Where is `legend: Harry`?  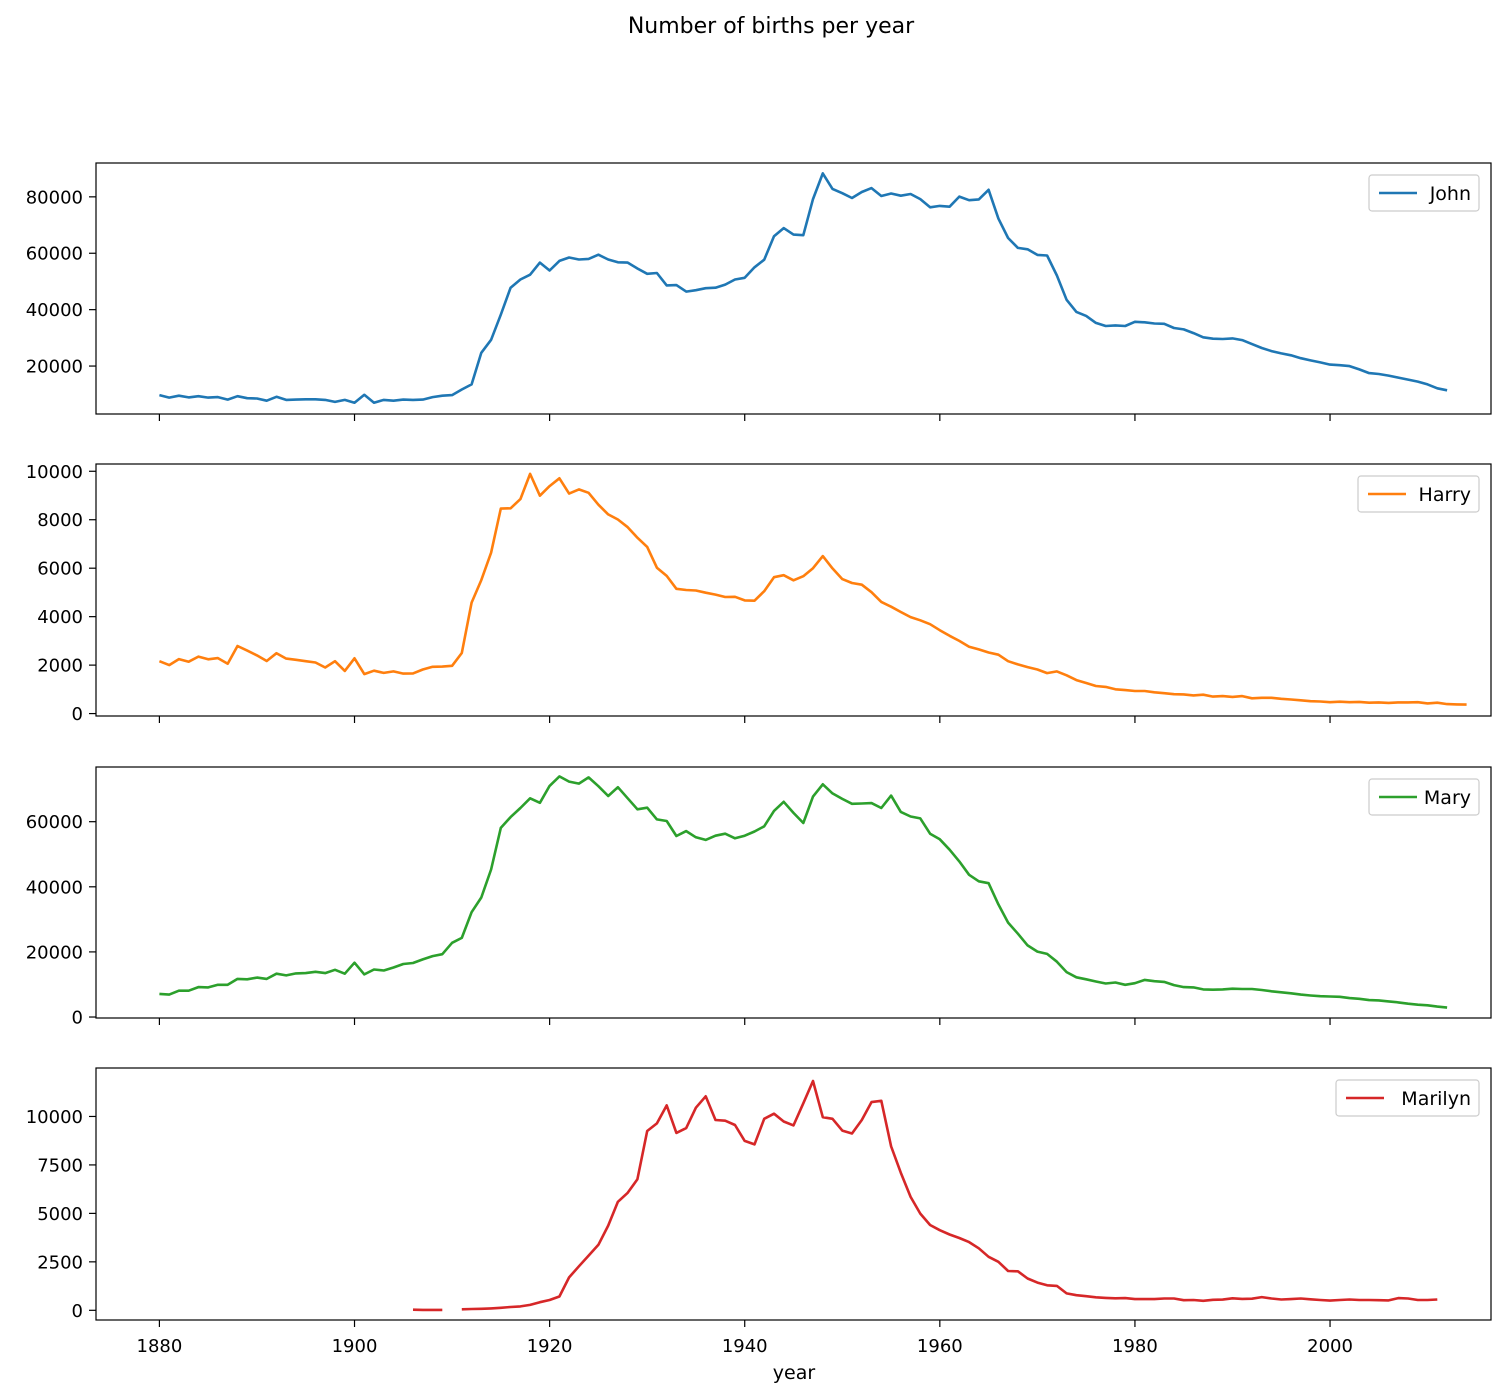 legend: Harry is located at coordinates (1418, 494).